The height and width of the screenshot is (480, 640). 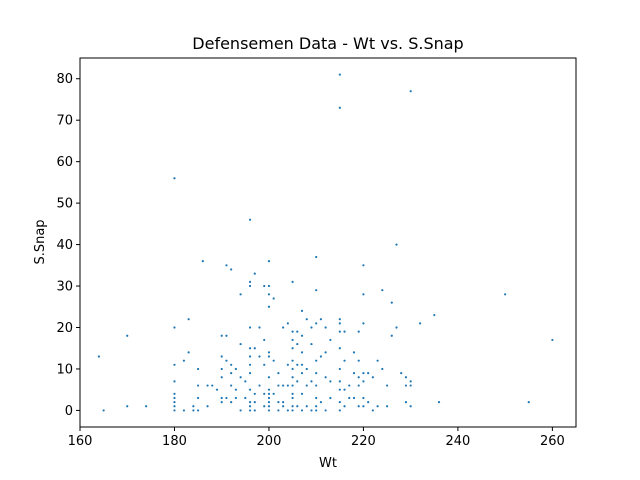 What do you see at coordinates (552, 441) in the screenshot?
I see `x-tick-label: 260` at bounding box center [552, 441].